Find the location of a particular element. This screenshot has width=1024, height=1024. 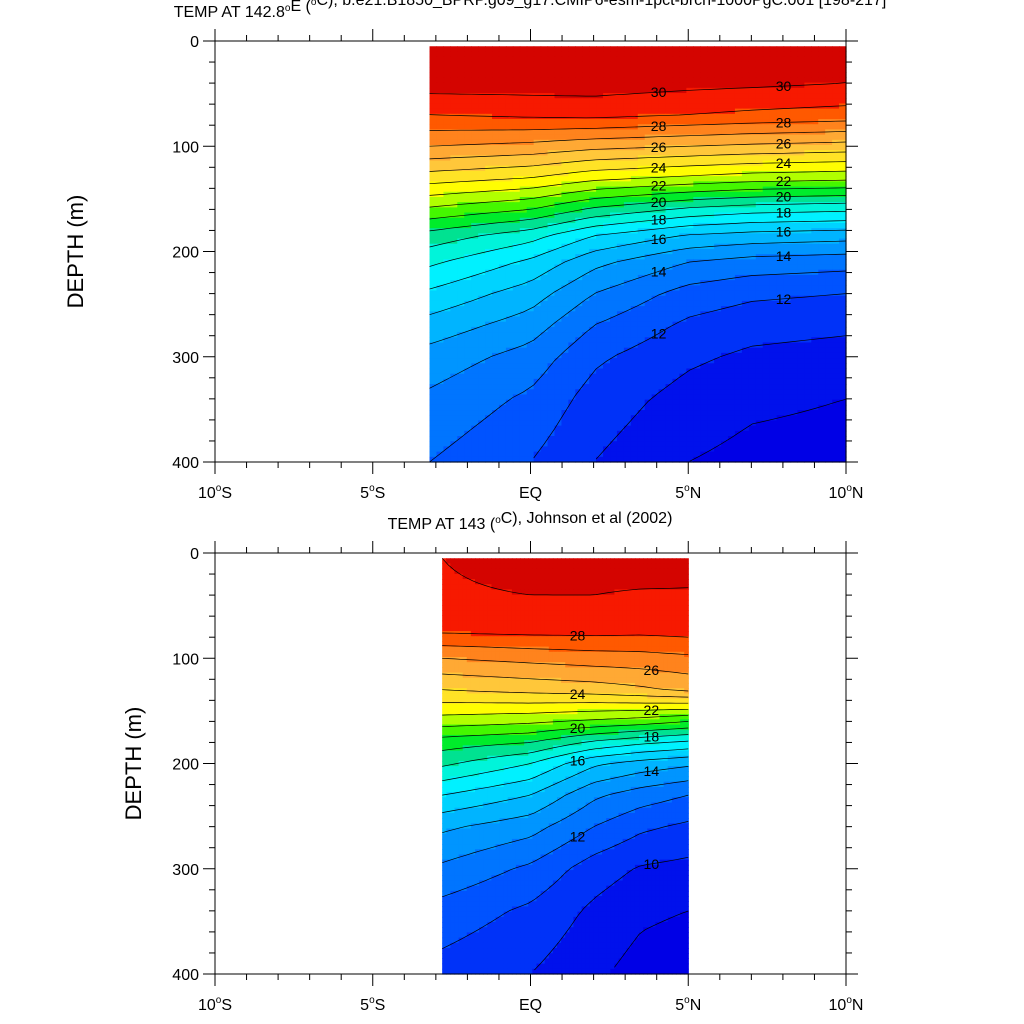

y-tick-label: 200 is located at coordinates (185, 253).